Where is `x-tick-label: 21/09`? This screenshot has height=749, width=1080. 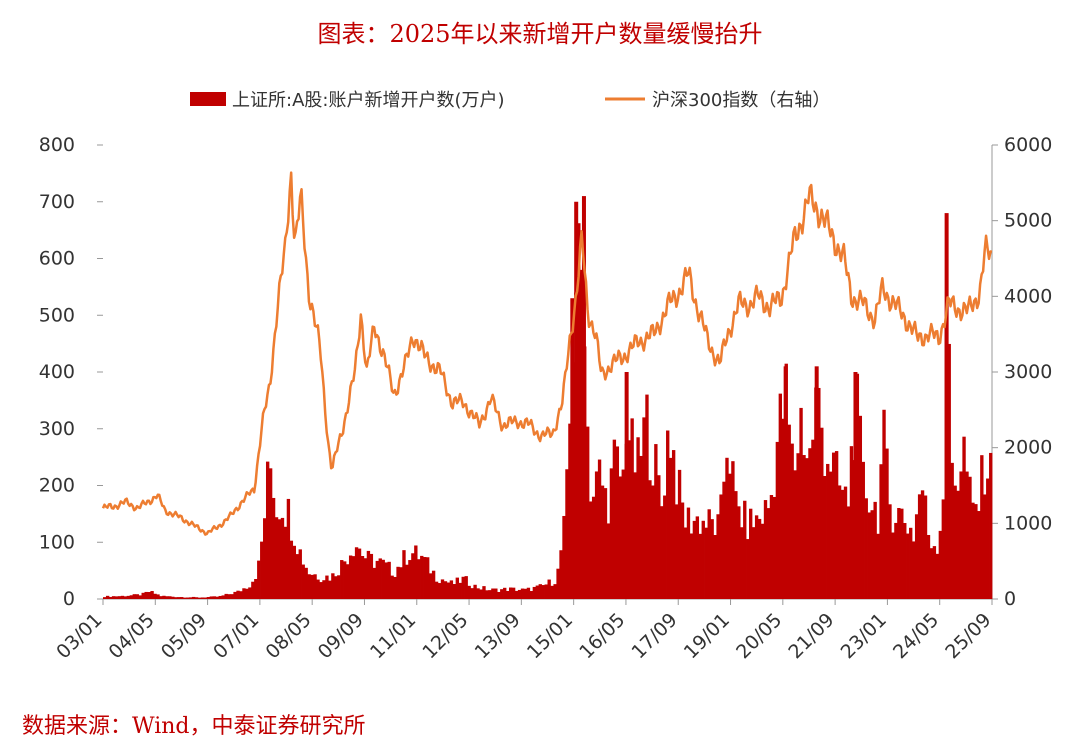
x-tick-label: 21/09 is located at coordinates (811, 636).